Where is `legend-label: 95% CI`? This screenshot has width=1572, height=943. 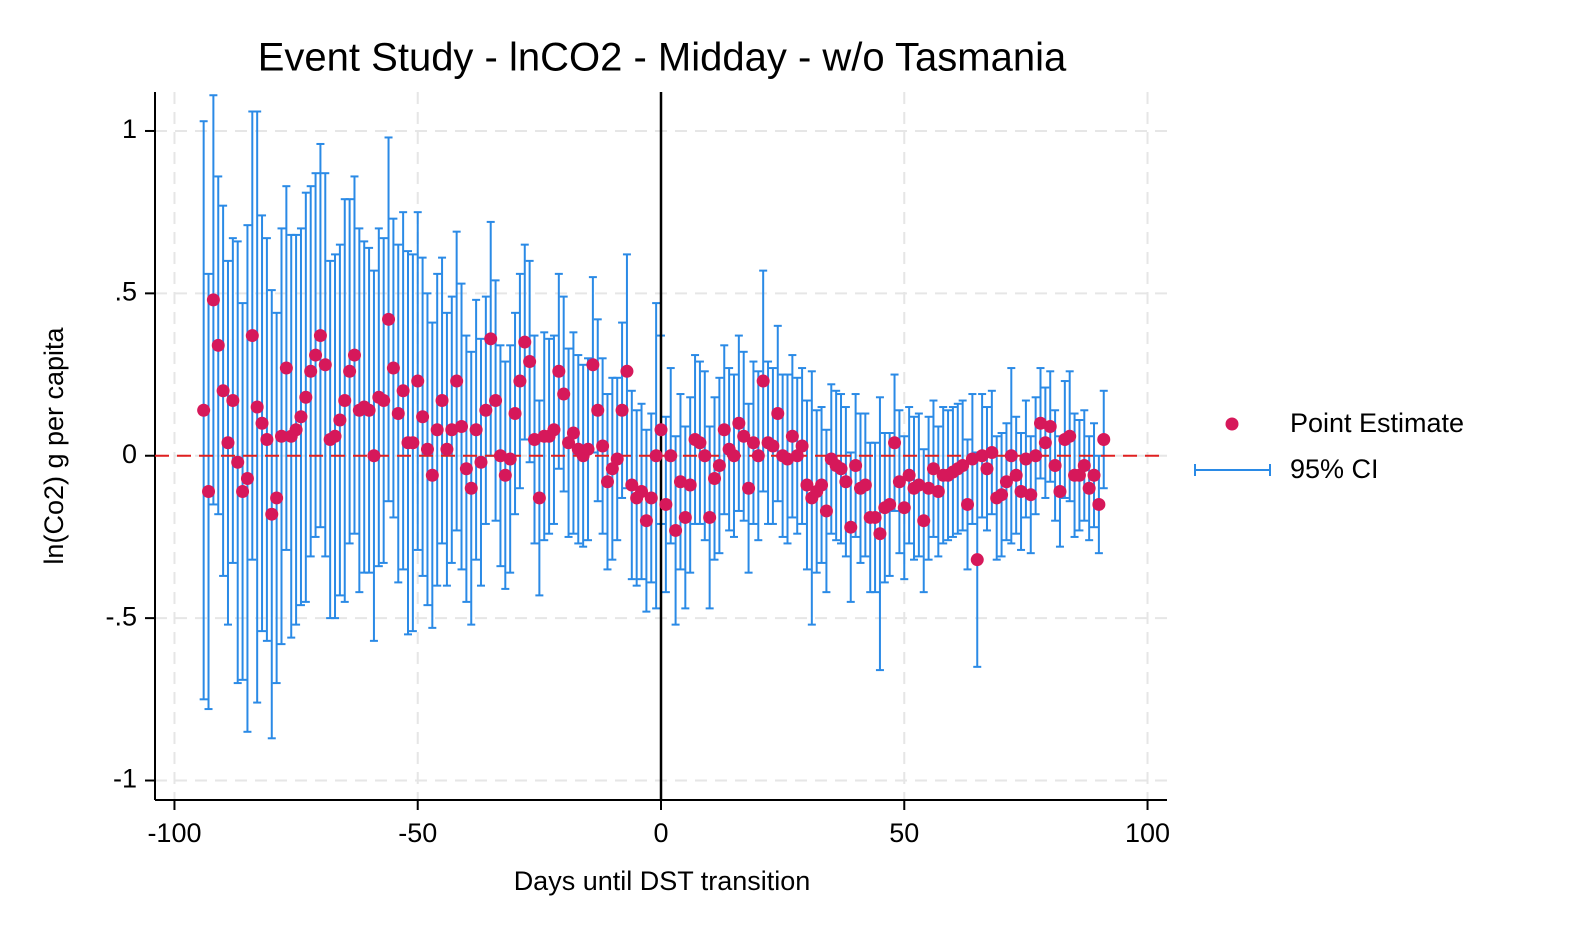
legend-label: 95% CI is located at coordinates (1334, 469).